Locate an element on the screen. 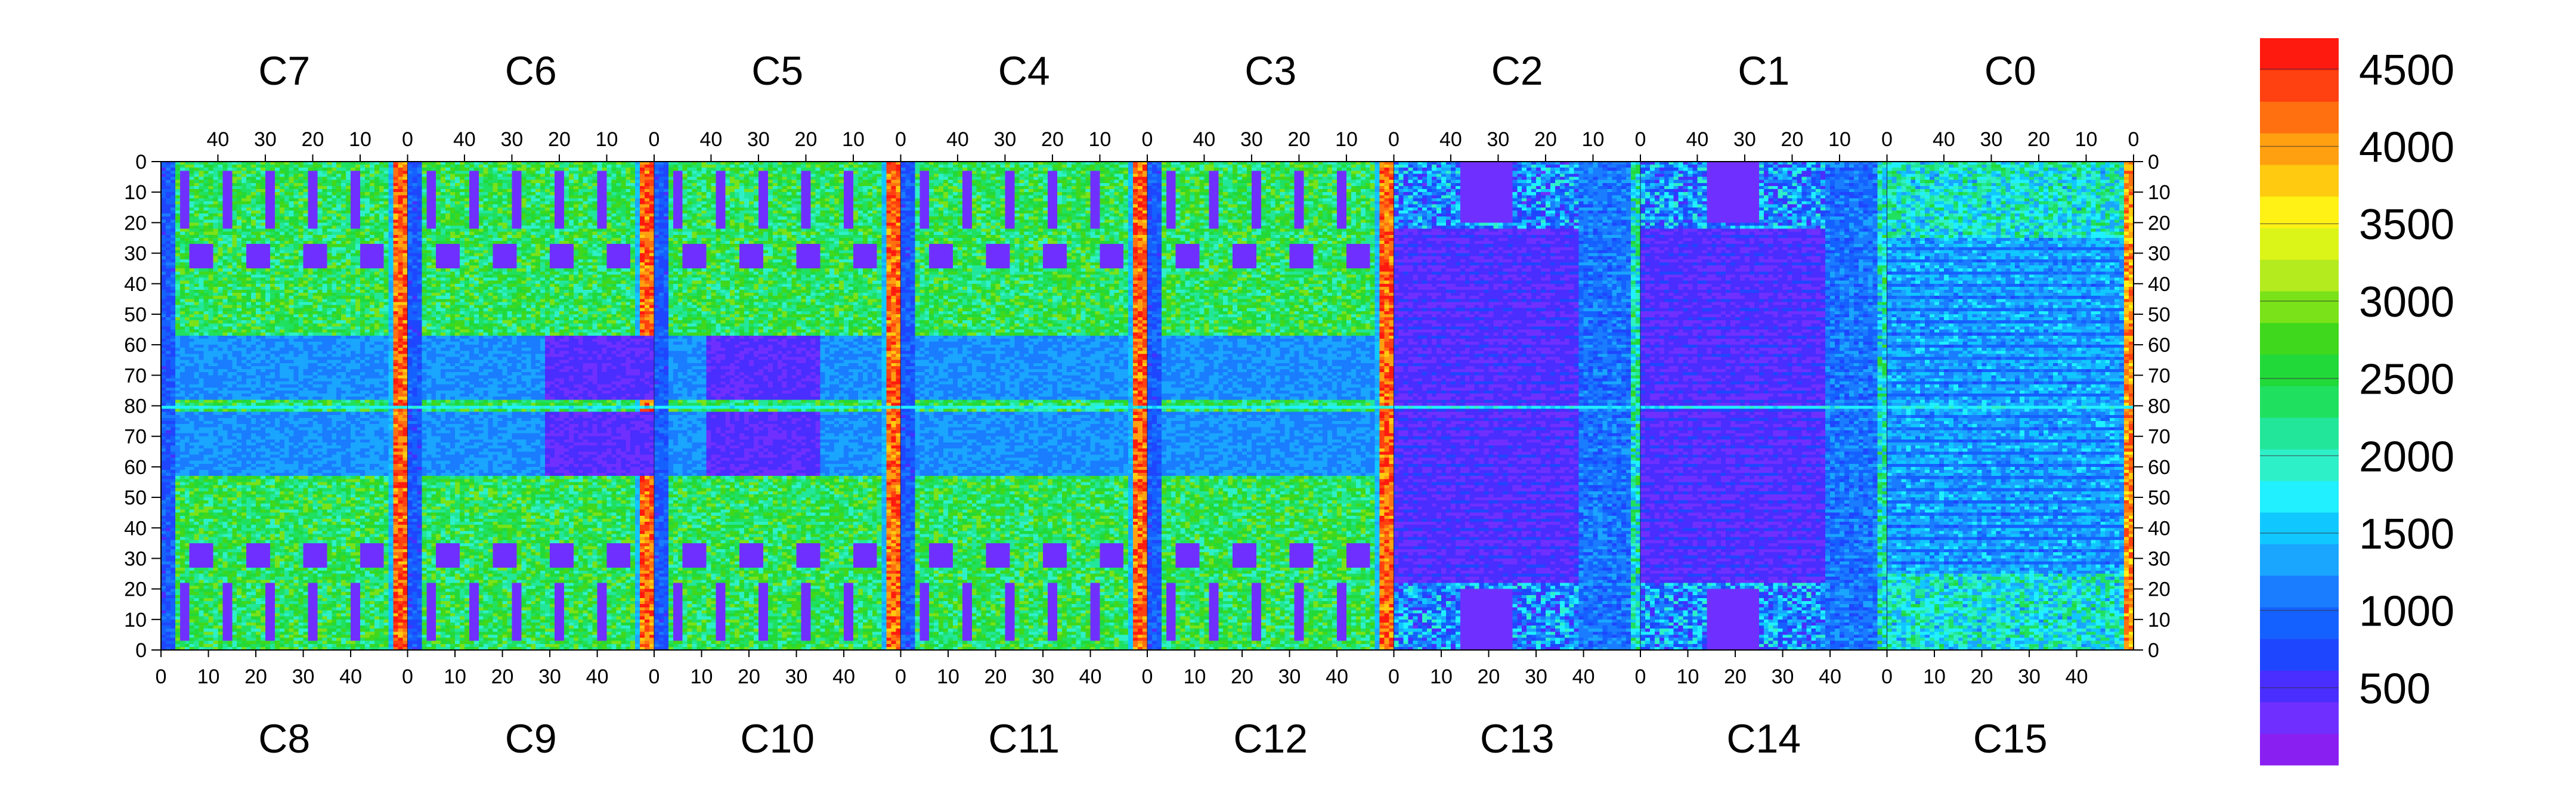 The height and width of the screenshot is (808, 2576). chip-label-bottom: C11 is located at coordinates (1024, 739).